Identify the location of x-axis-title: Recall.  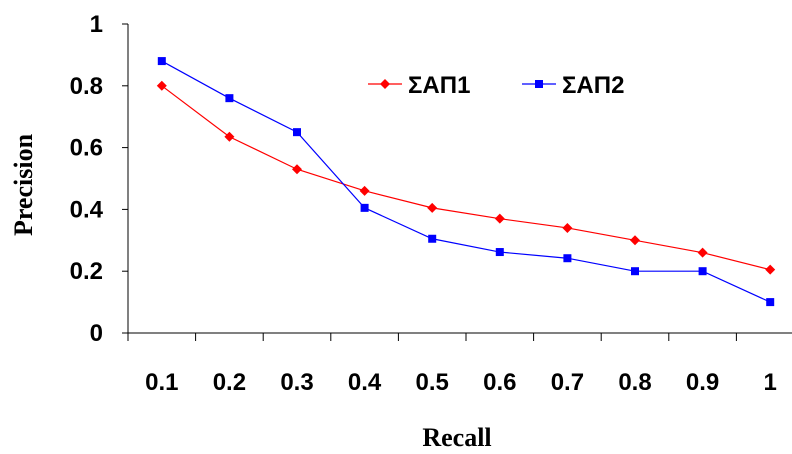
(456, 437).